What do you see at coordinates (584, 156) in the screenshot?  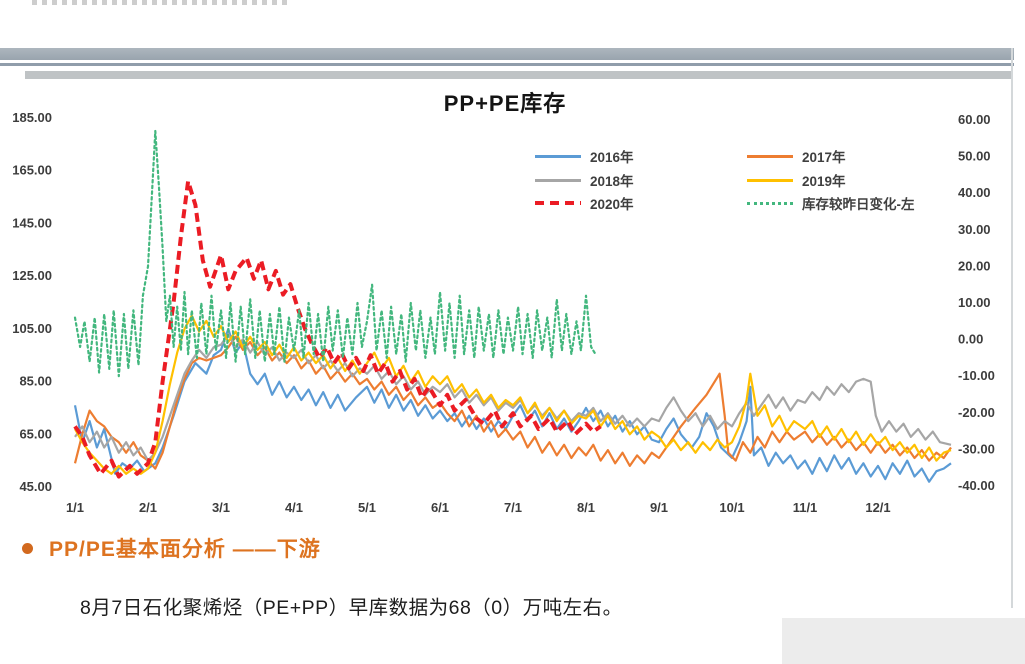 I see `legend-item-2016: 2016年` at bounding box center [584, 156].